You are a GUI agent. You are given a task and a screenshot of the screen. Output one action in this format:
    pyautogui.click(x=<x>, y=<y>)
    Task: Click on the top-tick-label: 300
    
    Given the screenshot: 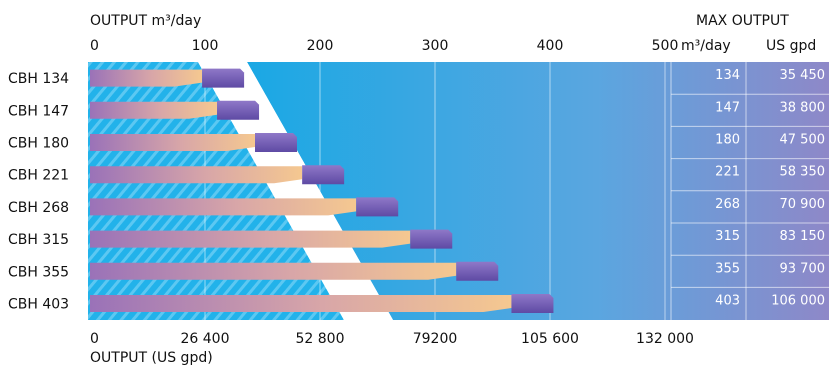 What is the action you would take?
    pyautogui.click(x=435, y=46)
    